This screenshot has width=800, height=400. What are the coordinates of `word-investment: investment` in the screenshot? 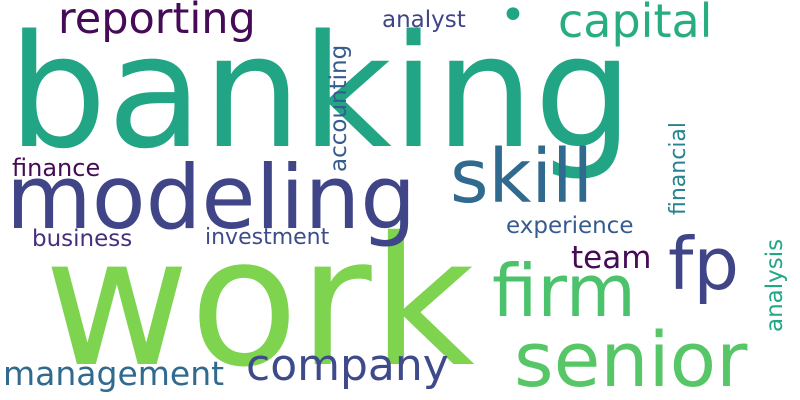 It's located at (267, 237).